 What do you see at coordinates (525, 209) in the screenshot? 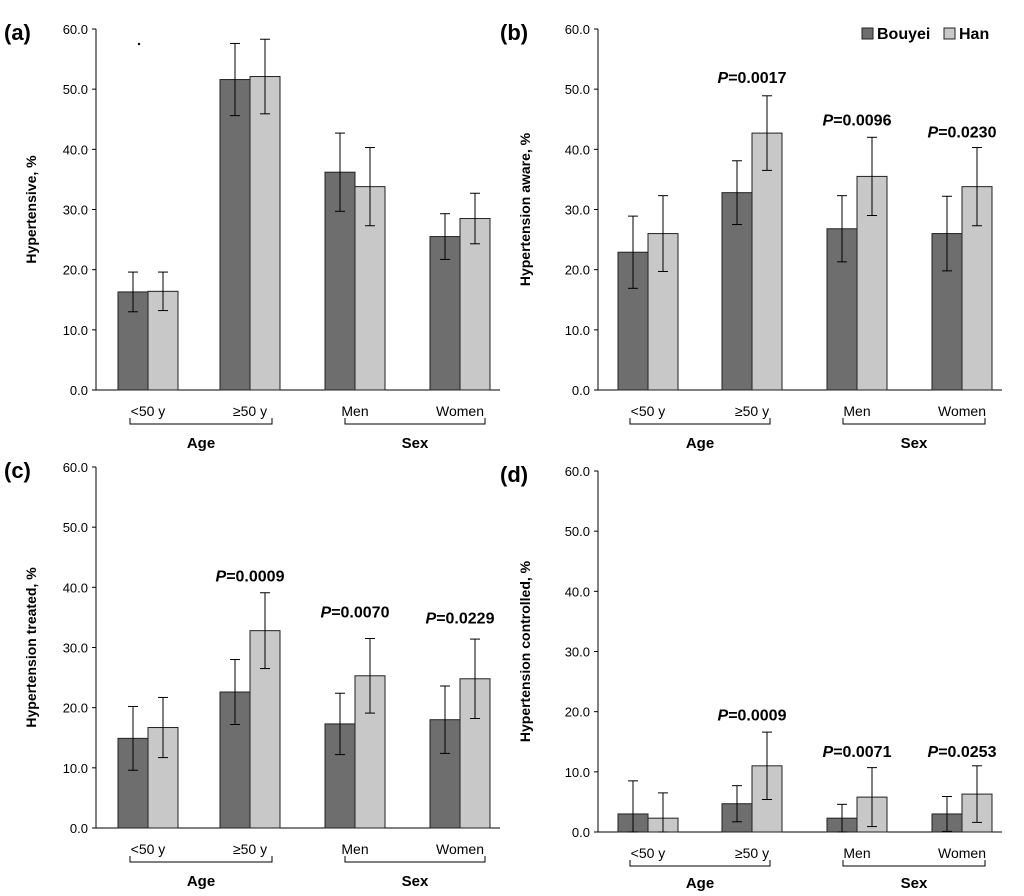
I see `y-axis-label: Hypertension aware, %` at bounding box center [525, 209].